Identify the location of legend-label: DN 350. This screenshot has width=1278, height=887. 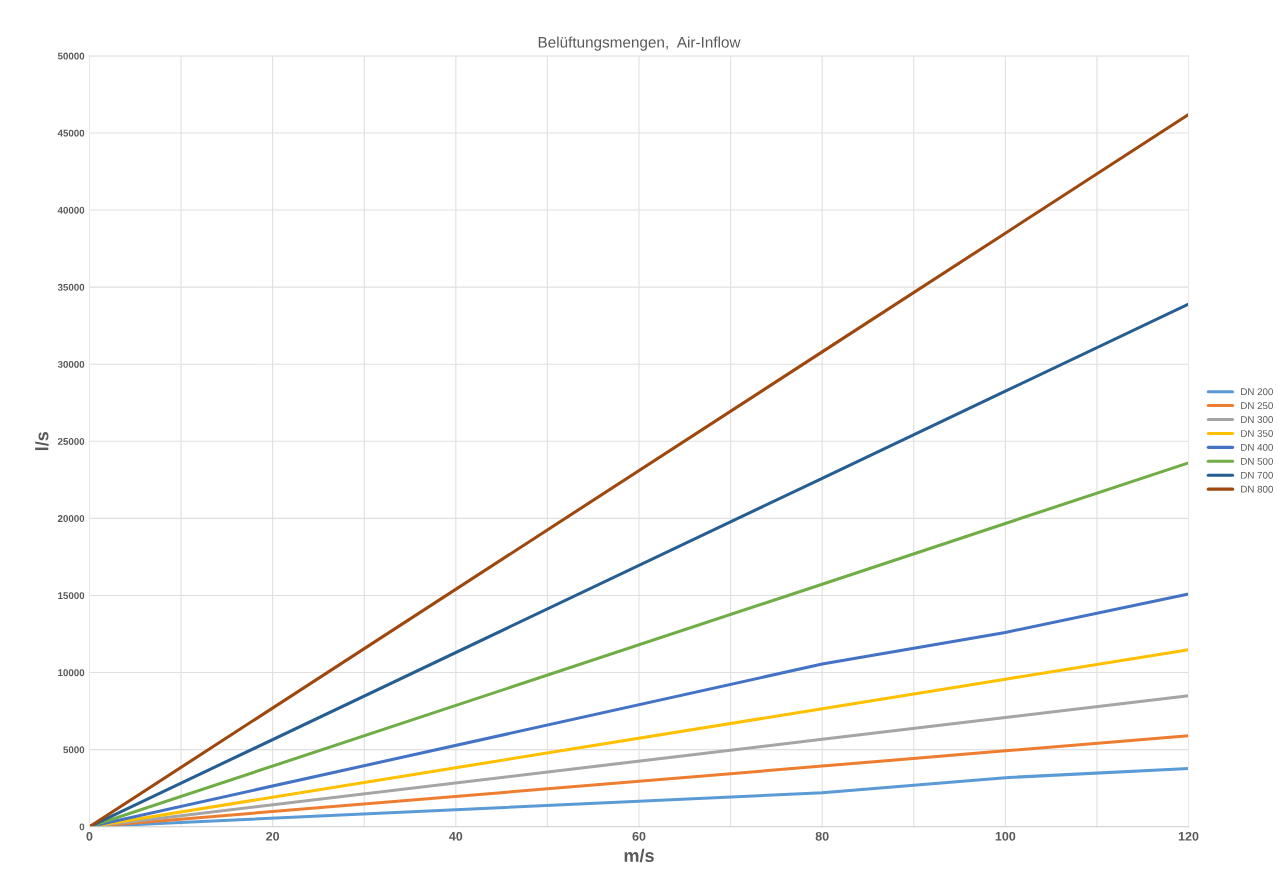
(1257, 433).